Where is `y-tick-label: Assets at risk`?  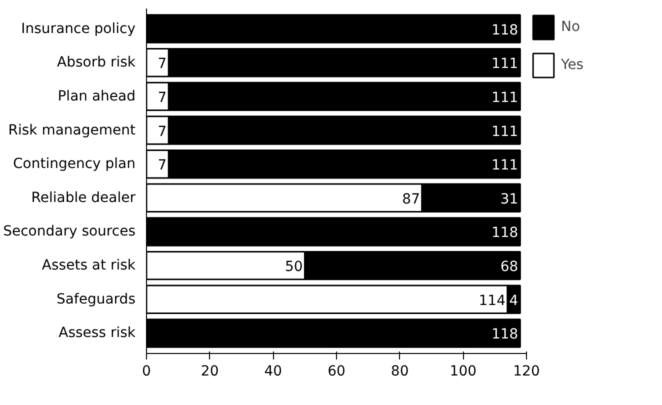
y-tick-label: Assets at risk is located at coordinates (89, 266).